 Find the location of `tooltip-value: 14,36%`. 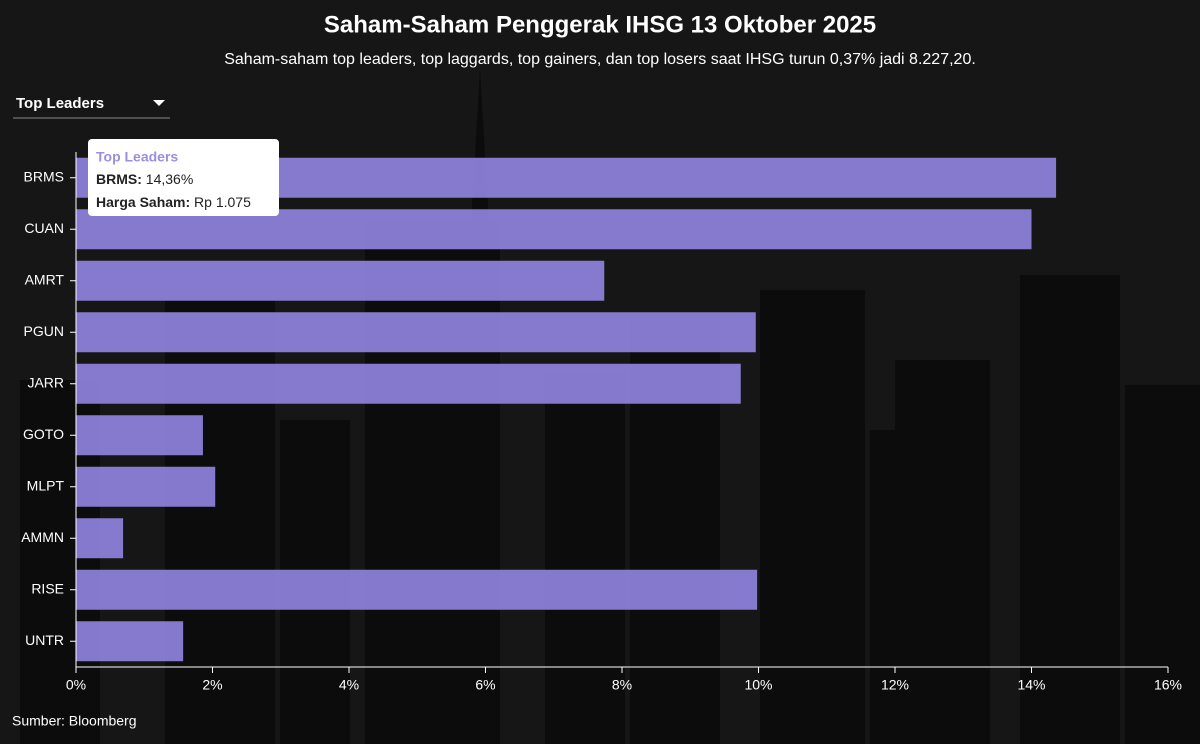

tooltip-value: 14,36% is located at coordinates (169, 179).